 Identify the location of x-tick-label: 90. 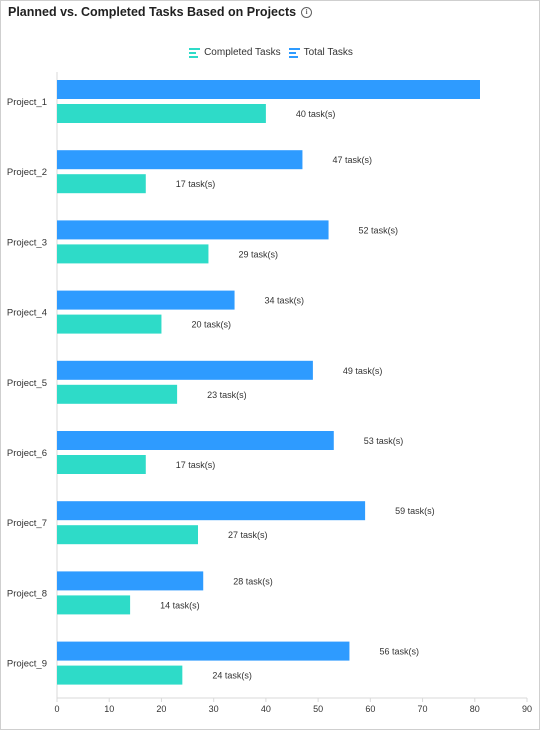
(527, 709).